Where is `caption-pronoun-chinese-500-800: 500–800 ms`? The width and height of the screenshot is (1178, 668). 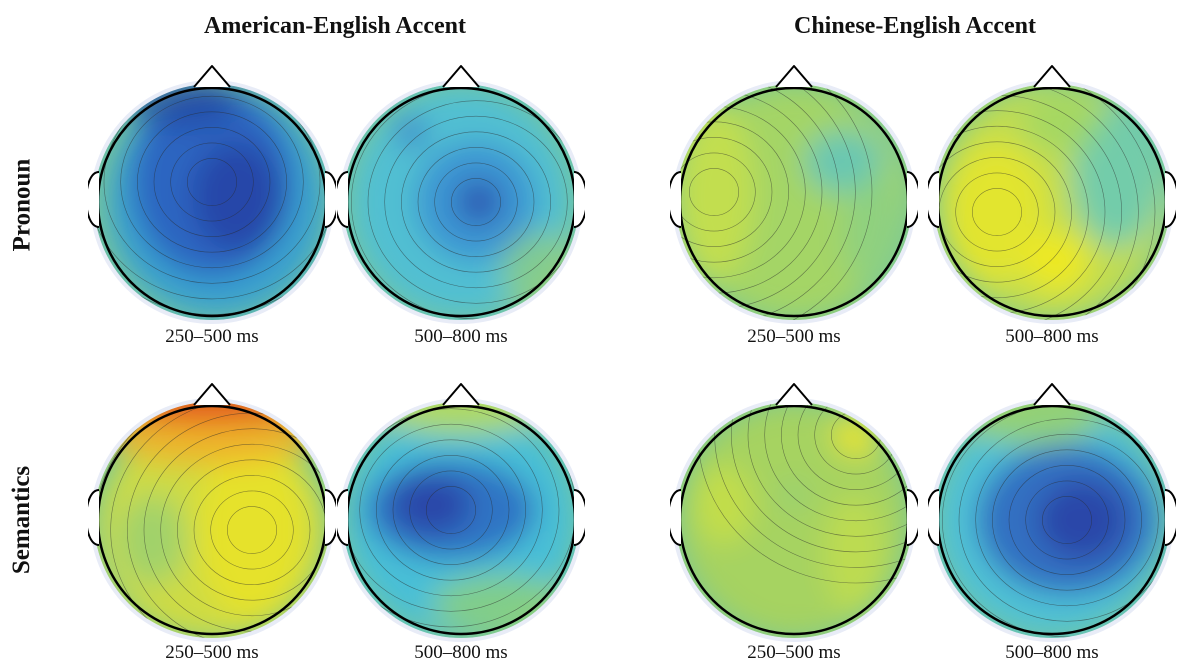 caption-pronoun-chinese-500-800: 500–800 ms is located at coordinates (1052, 336).